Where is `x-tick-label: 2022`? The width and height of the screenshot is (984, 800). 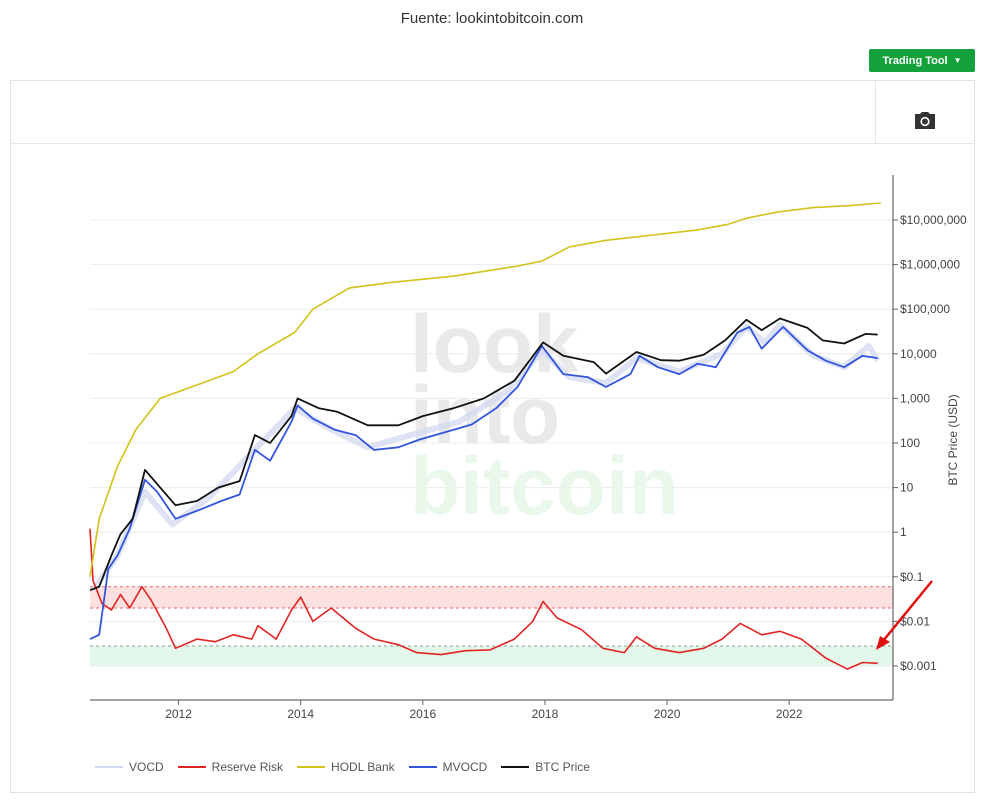 x-tick-label: 2022 is located at coordinates (789, 714).